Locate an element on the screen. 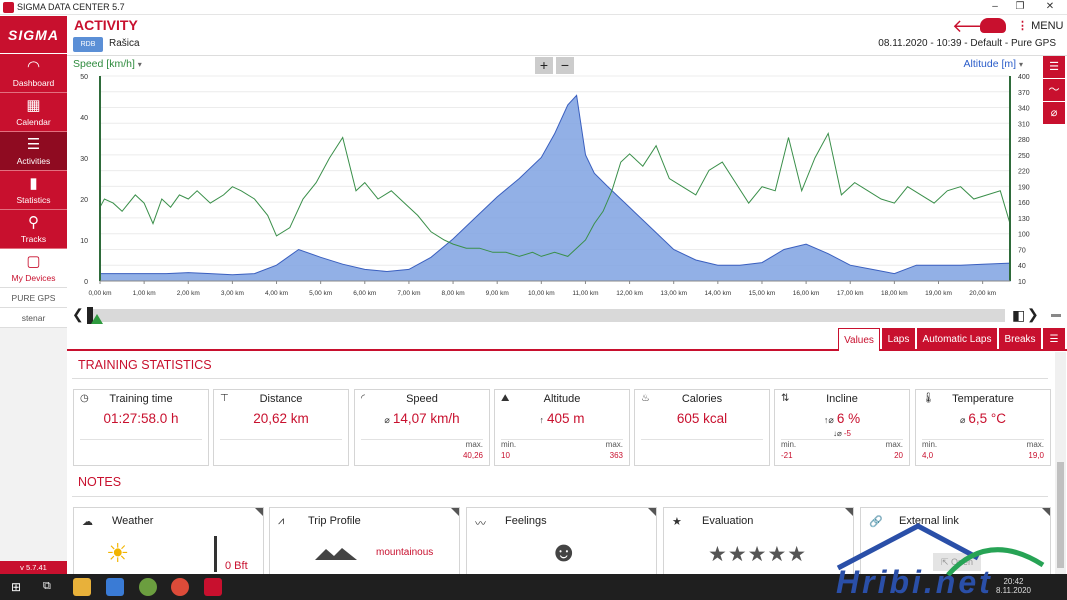  y-left-tick-label: 10 is located at coordinates (84, 241).